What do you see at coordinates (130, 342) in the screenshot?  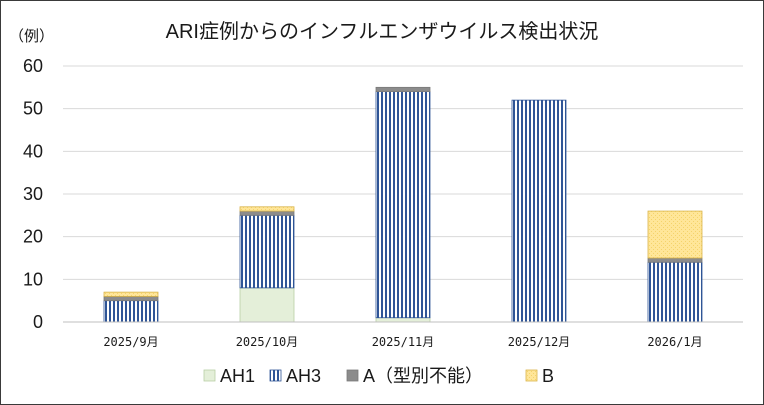 I see `x-tick-label: 2025/9月` at bounding box center [130, 342].